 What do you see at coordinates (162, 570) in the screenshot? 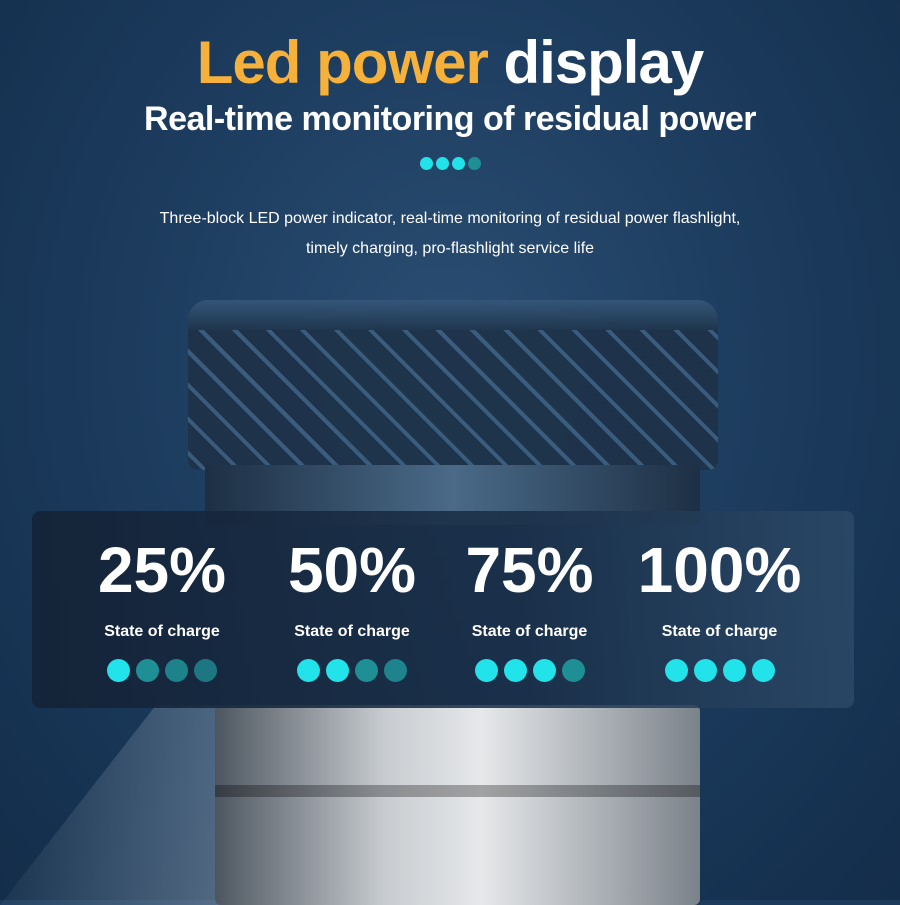
I see `percent-value: 25%` at bounding box center [162, 570].